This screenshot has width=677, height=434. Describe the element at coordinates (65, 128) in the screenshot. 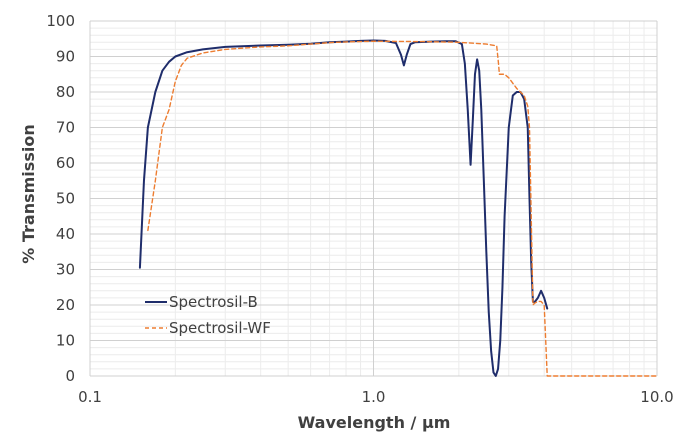

I see `y-tick-label: 70` at that location.